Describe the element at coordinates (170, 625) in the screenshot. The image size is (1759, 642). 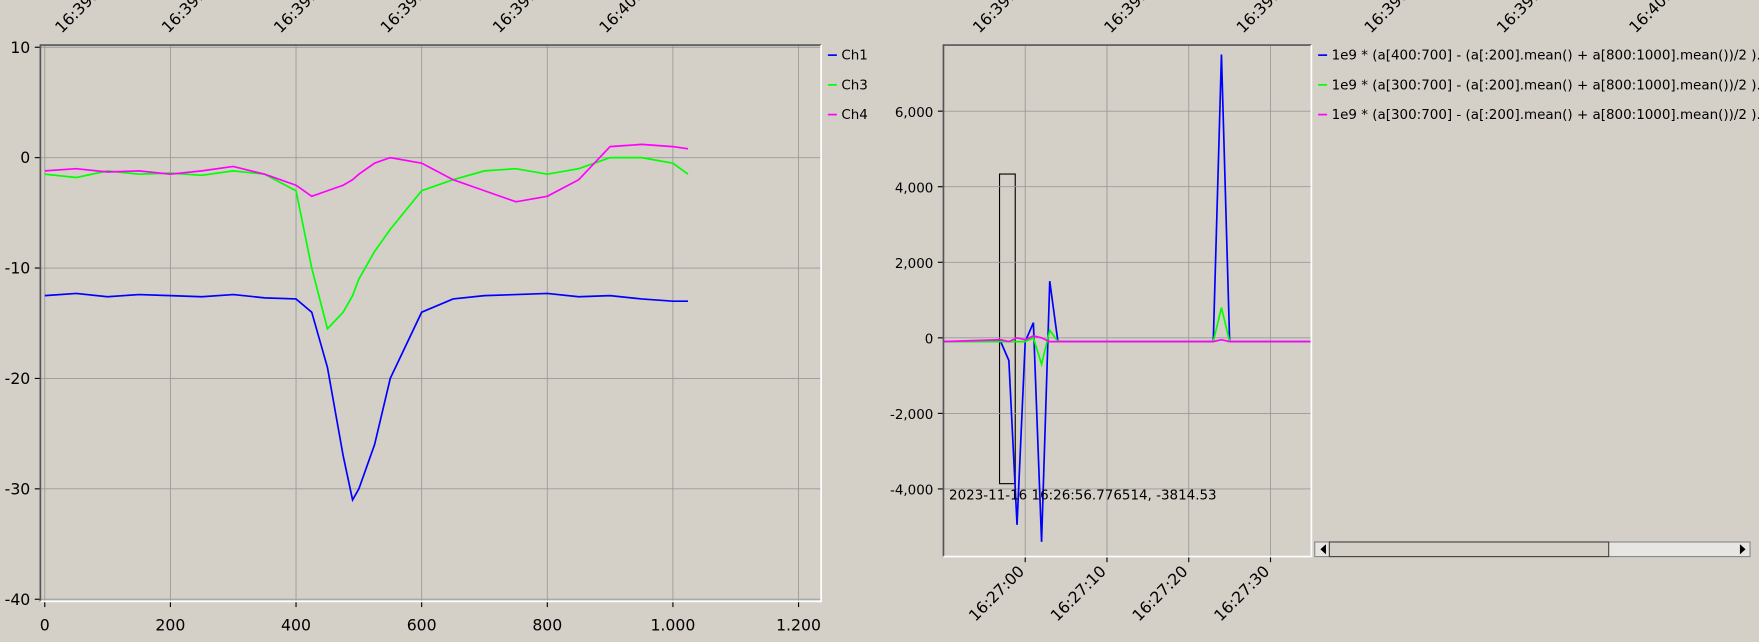
I see `x-tick-label: 200` at that location.